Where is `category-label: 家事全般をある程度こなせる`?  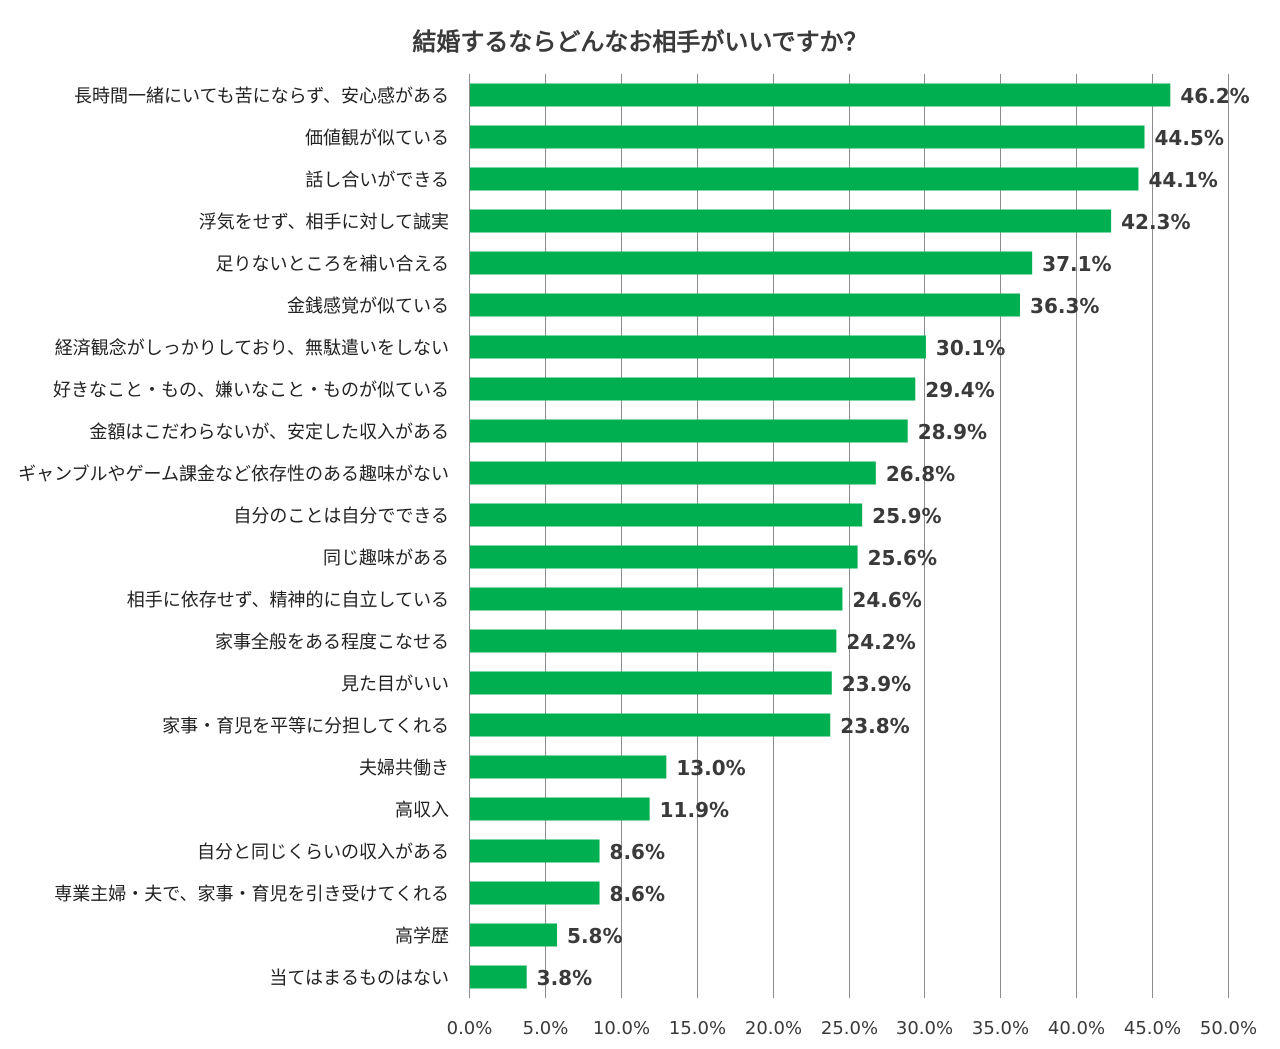 category-label: 家事全般をある程度こなせる is located at coordinates (332, 642).